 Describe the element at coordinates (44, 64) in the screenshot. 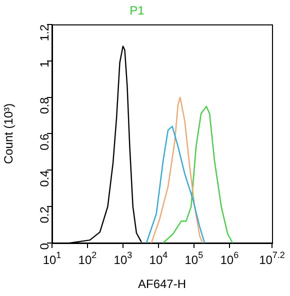

I see `y-tick-label: 1` at that location.